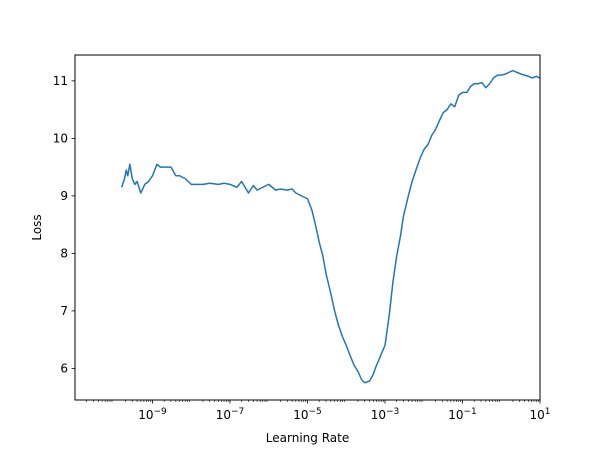 This screenshot has width=600, height=449. Describe the element at coordinates (37, 227) in the screenshot. I see `y-axis-label: Loss` at that location.